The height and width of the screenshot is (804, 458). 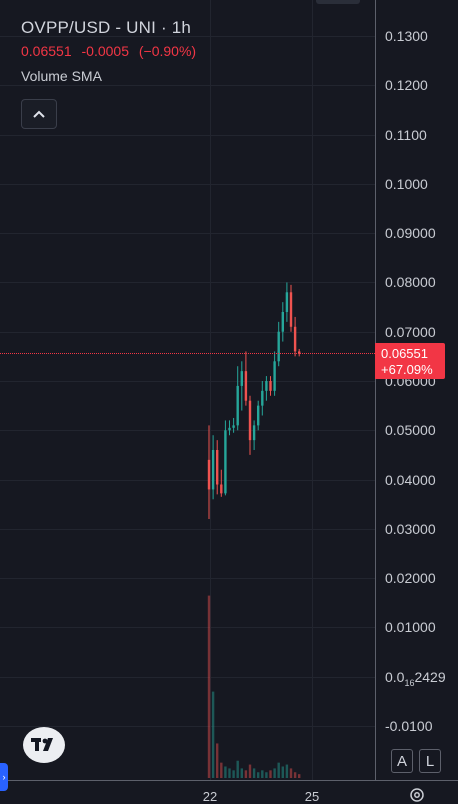 I want to click on tradingview-logo-icon, so click(x=44, y=745).